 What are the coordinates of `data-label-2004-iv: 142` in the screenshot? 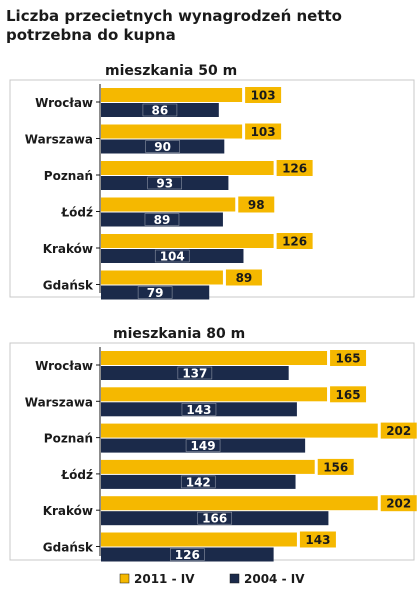 It's located at (198, 482).